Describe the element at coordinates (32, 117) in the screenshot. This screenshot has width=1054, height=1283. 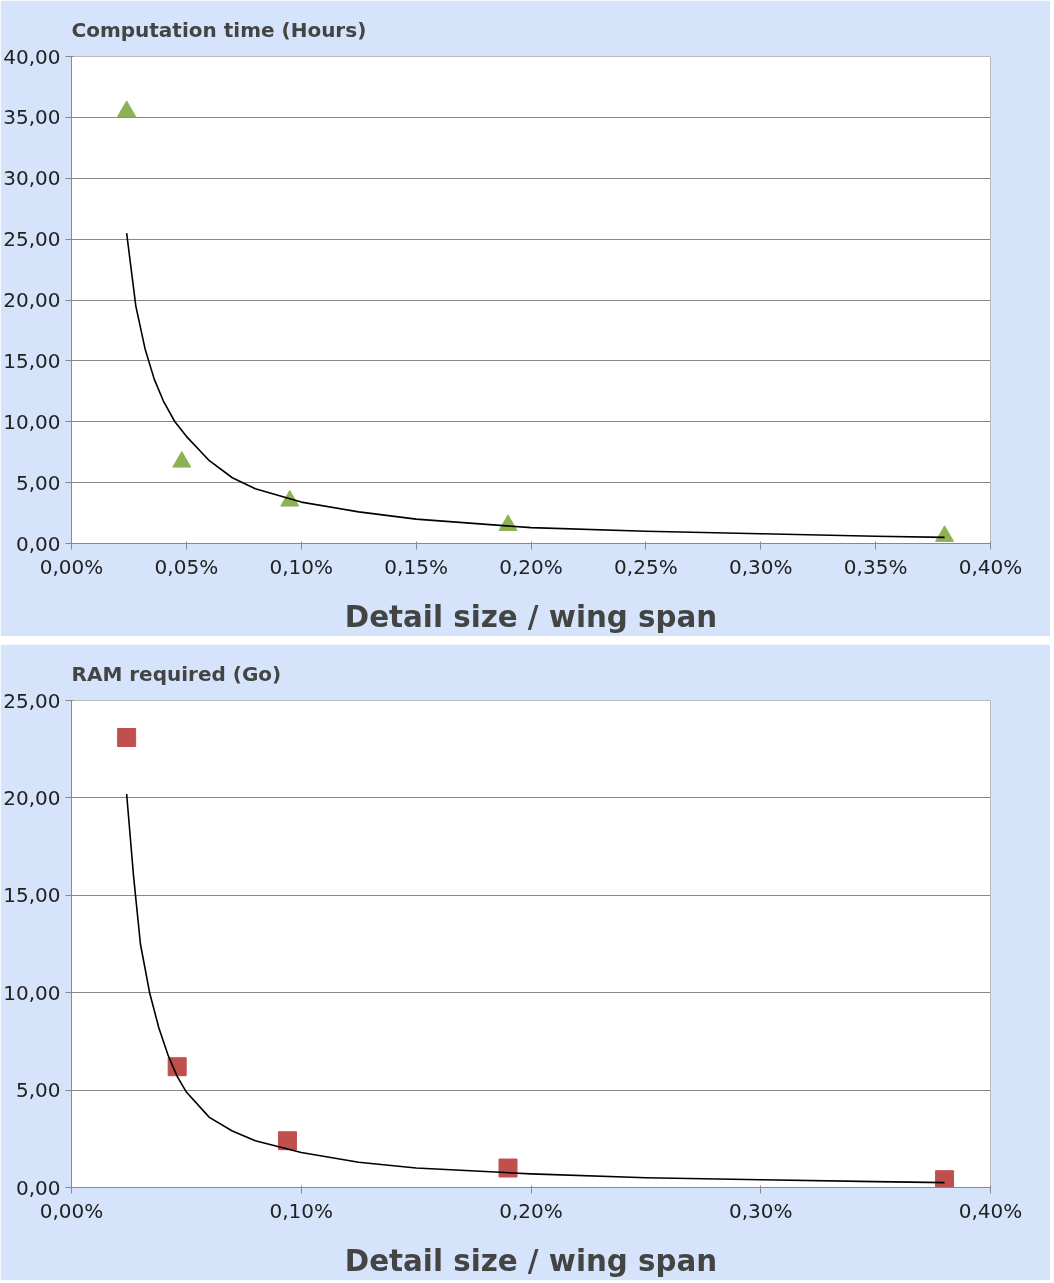
I see `y-tick-label: 35,00` at that location.